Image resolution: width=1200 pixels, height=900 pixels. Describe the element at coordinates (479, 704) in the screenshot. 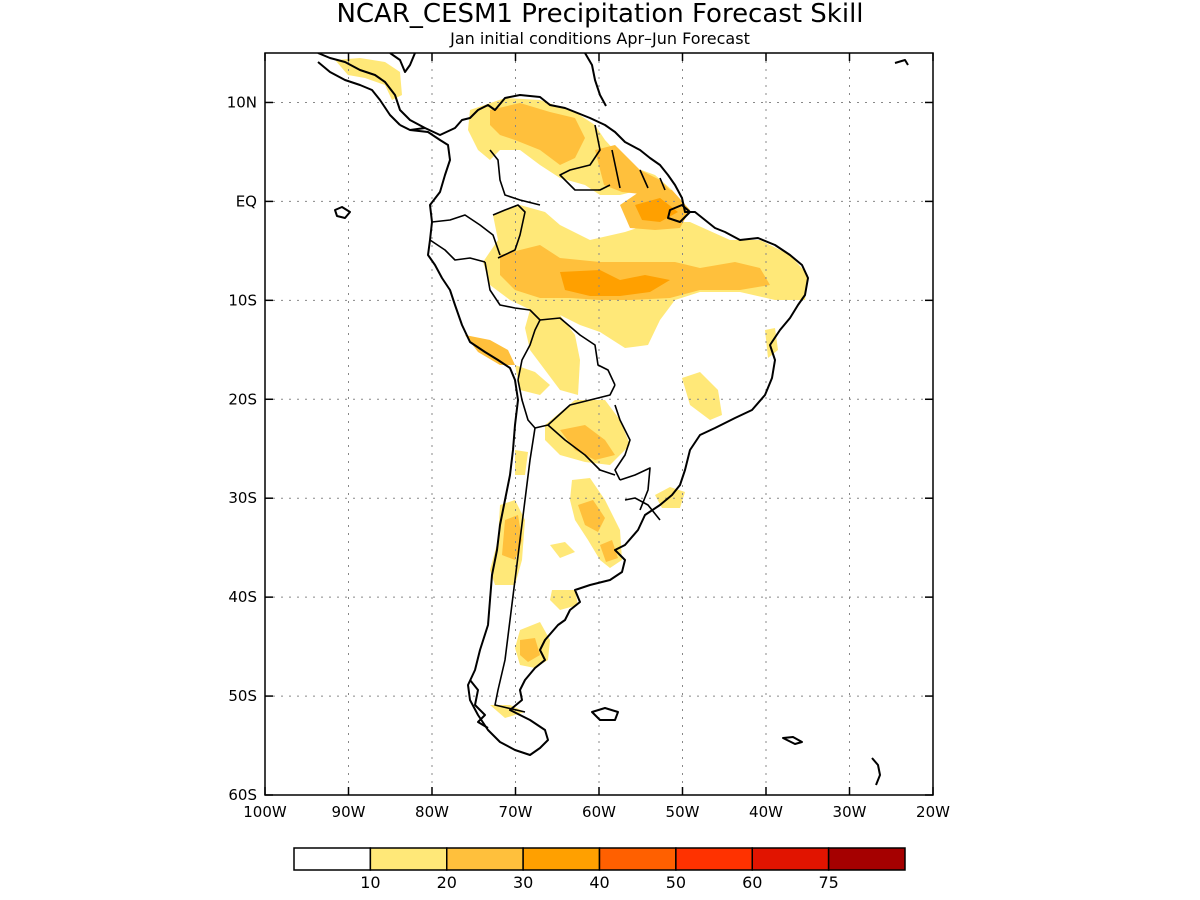

I see `chilean-archipelago` at that location.